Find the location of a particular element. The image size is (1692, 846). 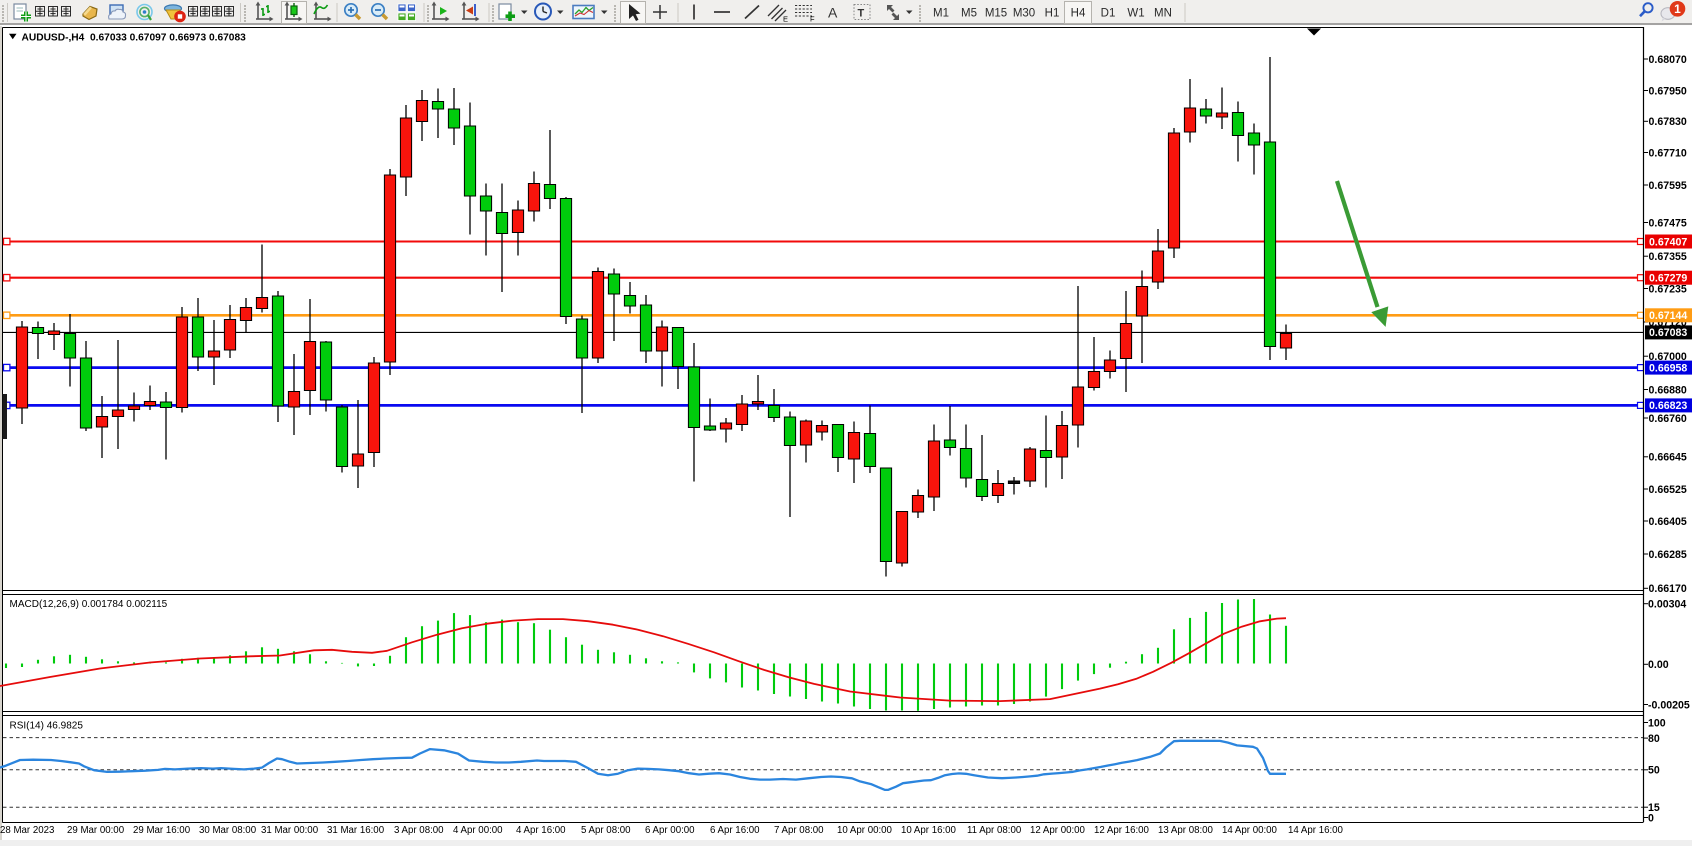

svg-text: 50 is located at coordinates (1654, 771).